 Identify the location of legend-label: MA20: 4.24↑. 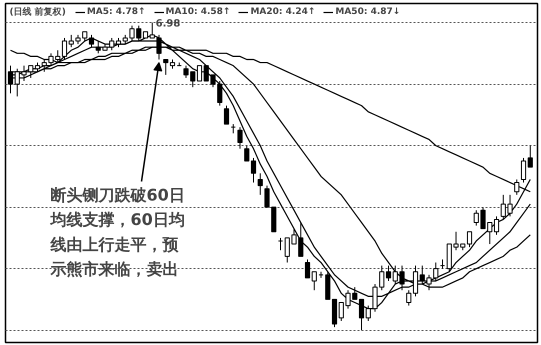
(283, 12).